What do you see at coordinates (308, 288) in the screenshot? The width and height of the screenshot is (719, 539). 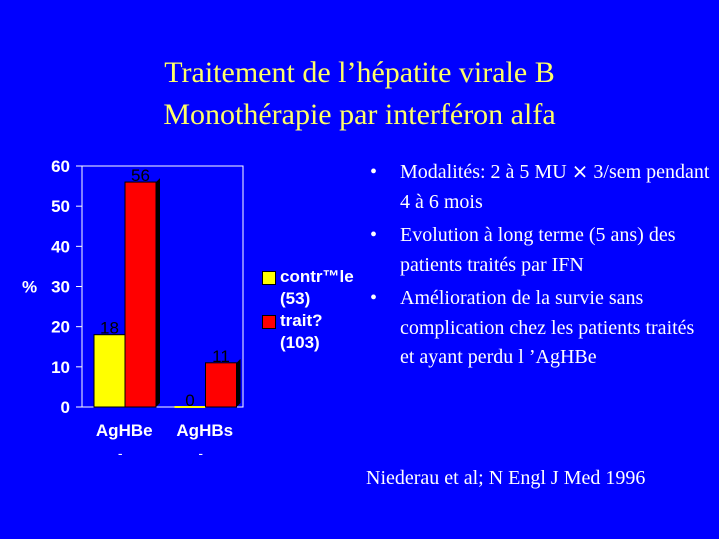 I see `legend-item-control: contr™le (53)` at bounding box center [308, 288].